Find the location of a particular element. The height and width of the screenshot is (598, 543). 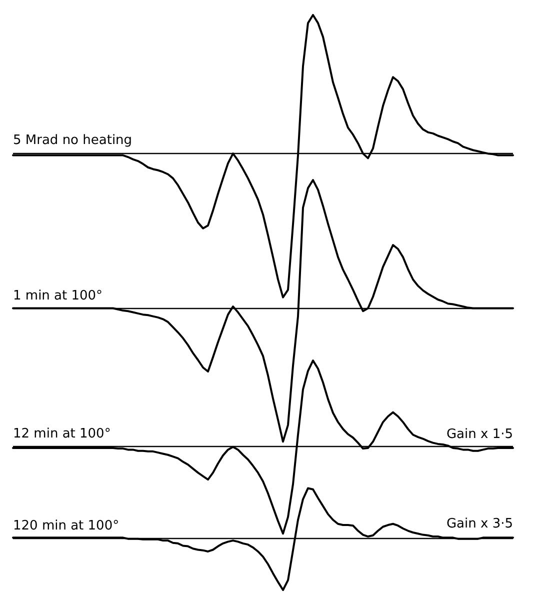

ref-line-label: 120 min at 100° is located at coordinates (66, 526).